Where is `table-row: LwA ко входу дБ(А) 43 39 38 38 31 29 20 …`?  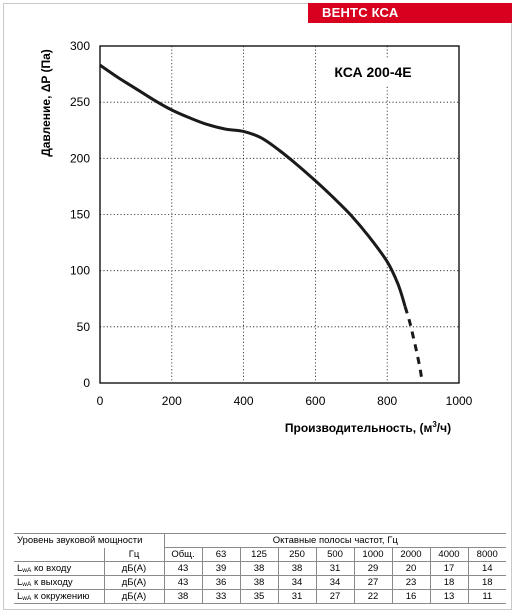
table-row: LwA ко входу дБ(А) 43 39 38 38 31 29 20 … is located at coordinates (260, 568).